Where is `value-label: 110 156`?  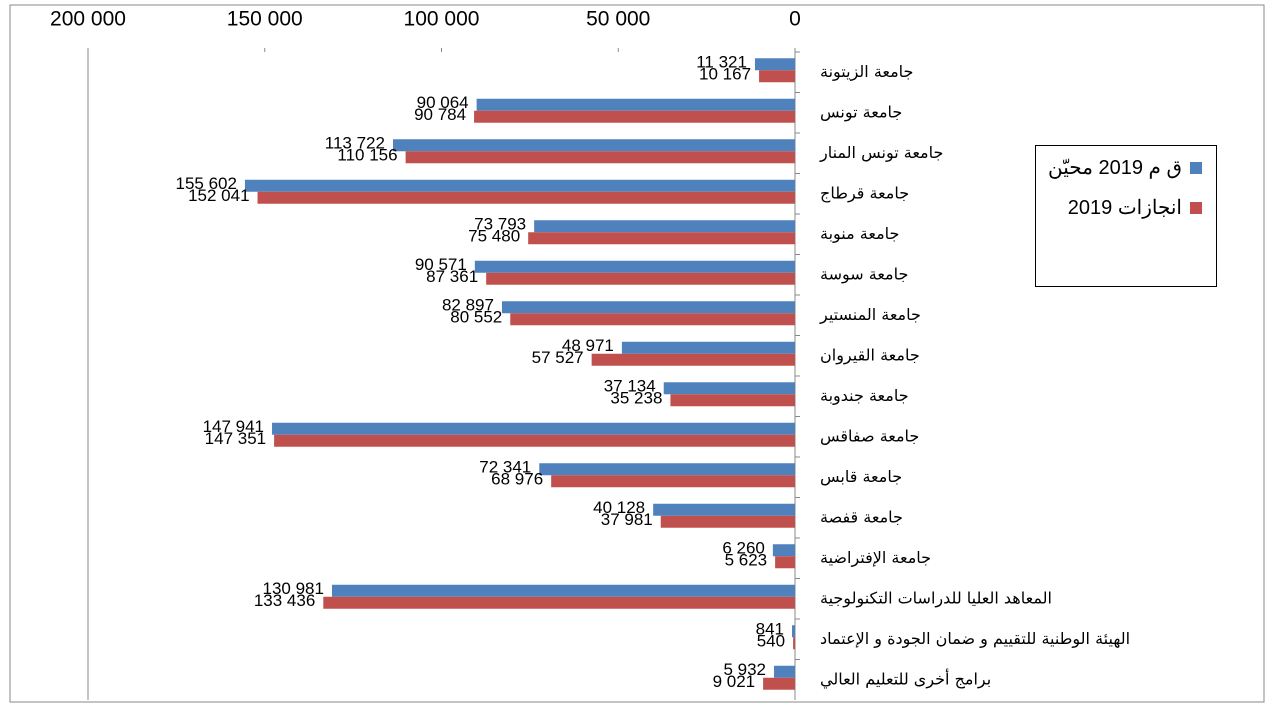 value-label: 110 156 is located at coordinates (367, 155).